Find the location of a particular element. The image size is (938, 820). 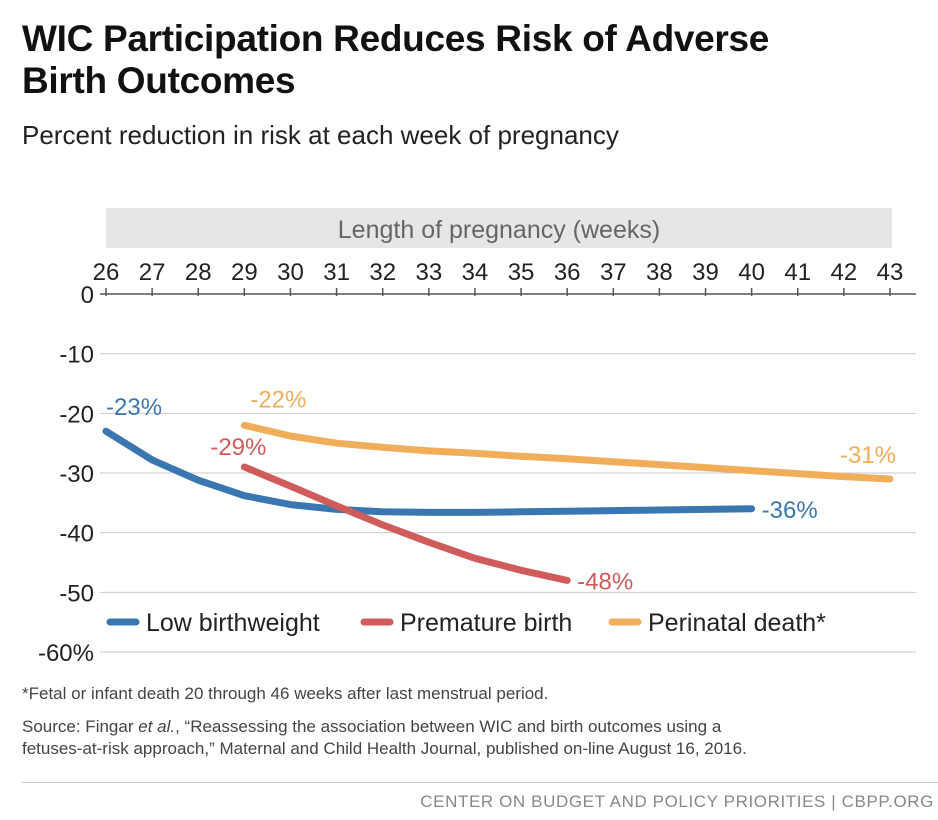

x-tick-label: 30 is located at coordinates (290, 272).